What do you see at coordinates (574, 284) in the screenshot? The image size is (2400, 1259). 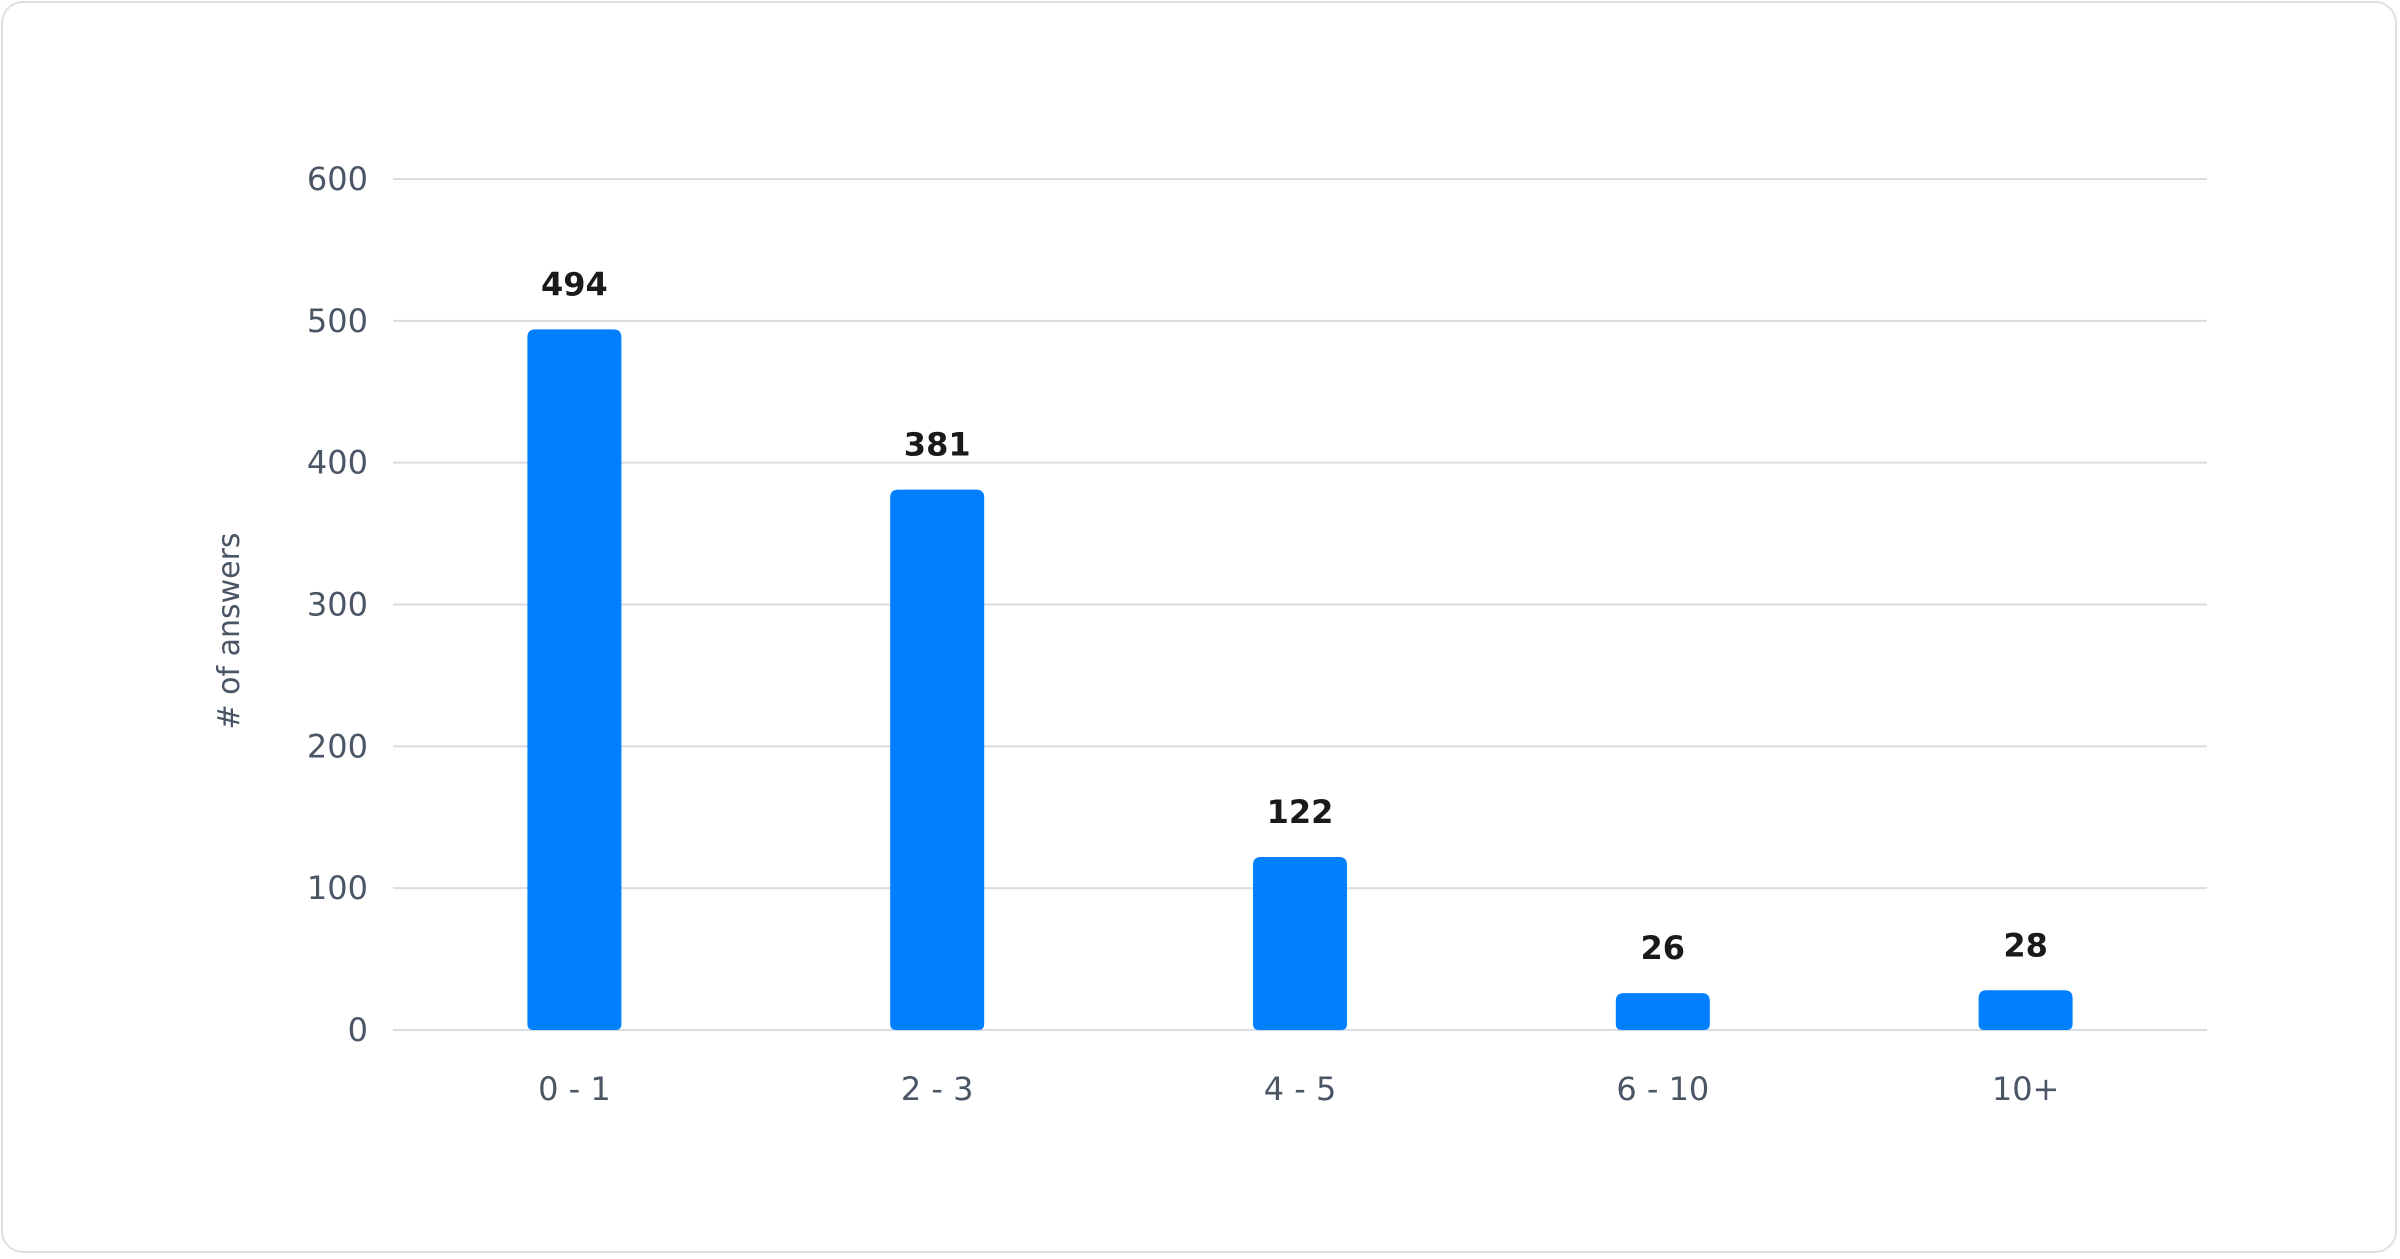 I see `data-label: 494` at bounding box center [574, 284].